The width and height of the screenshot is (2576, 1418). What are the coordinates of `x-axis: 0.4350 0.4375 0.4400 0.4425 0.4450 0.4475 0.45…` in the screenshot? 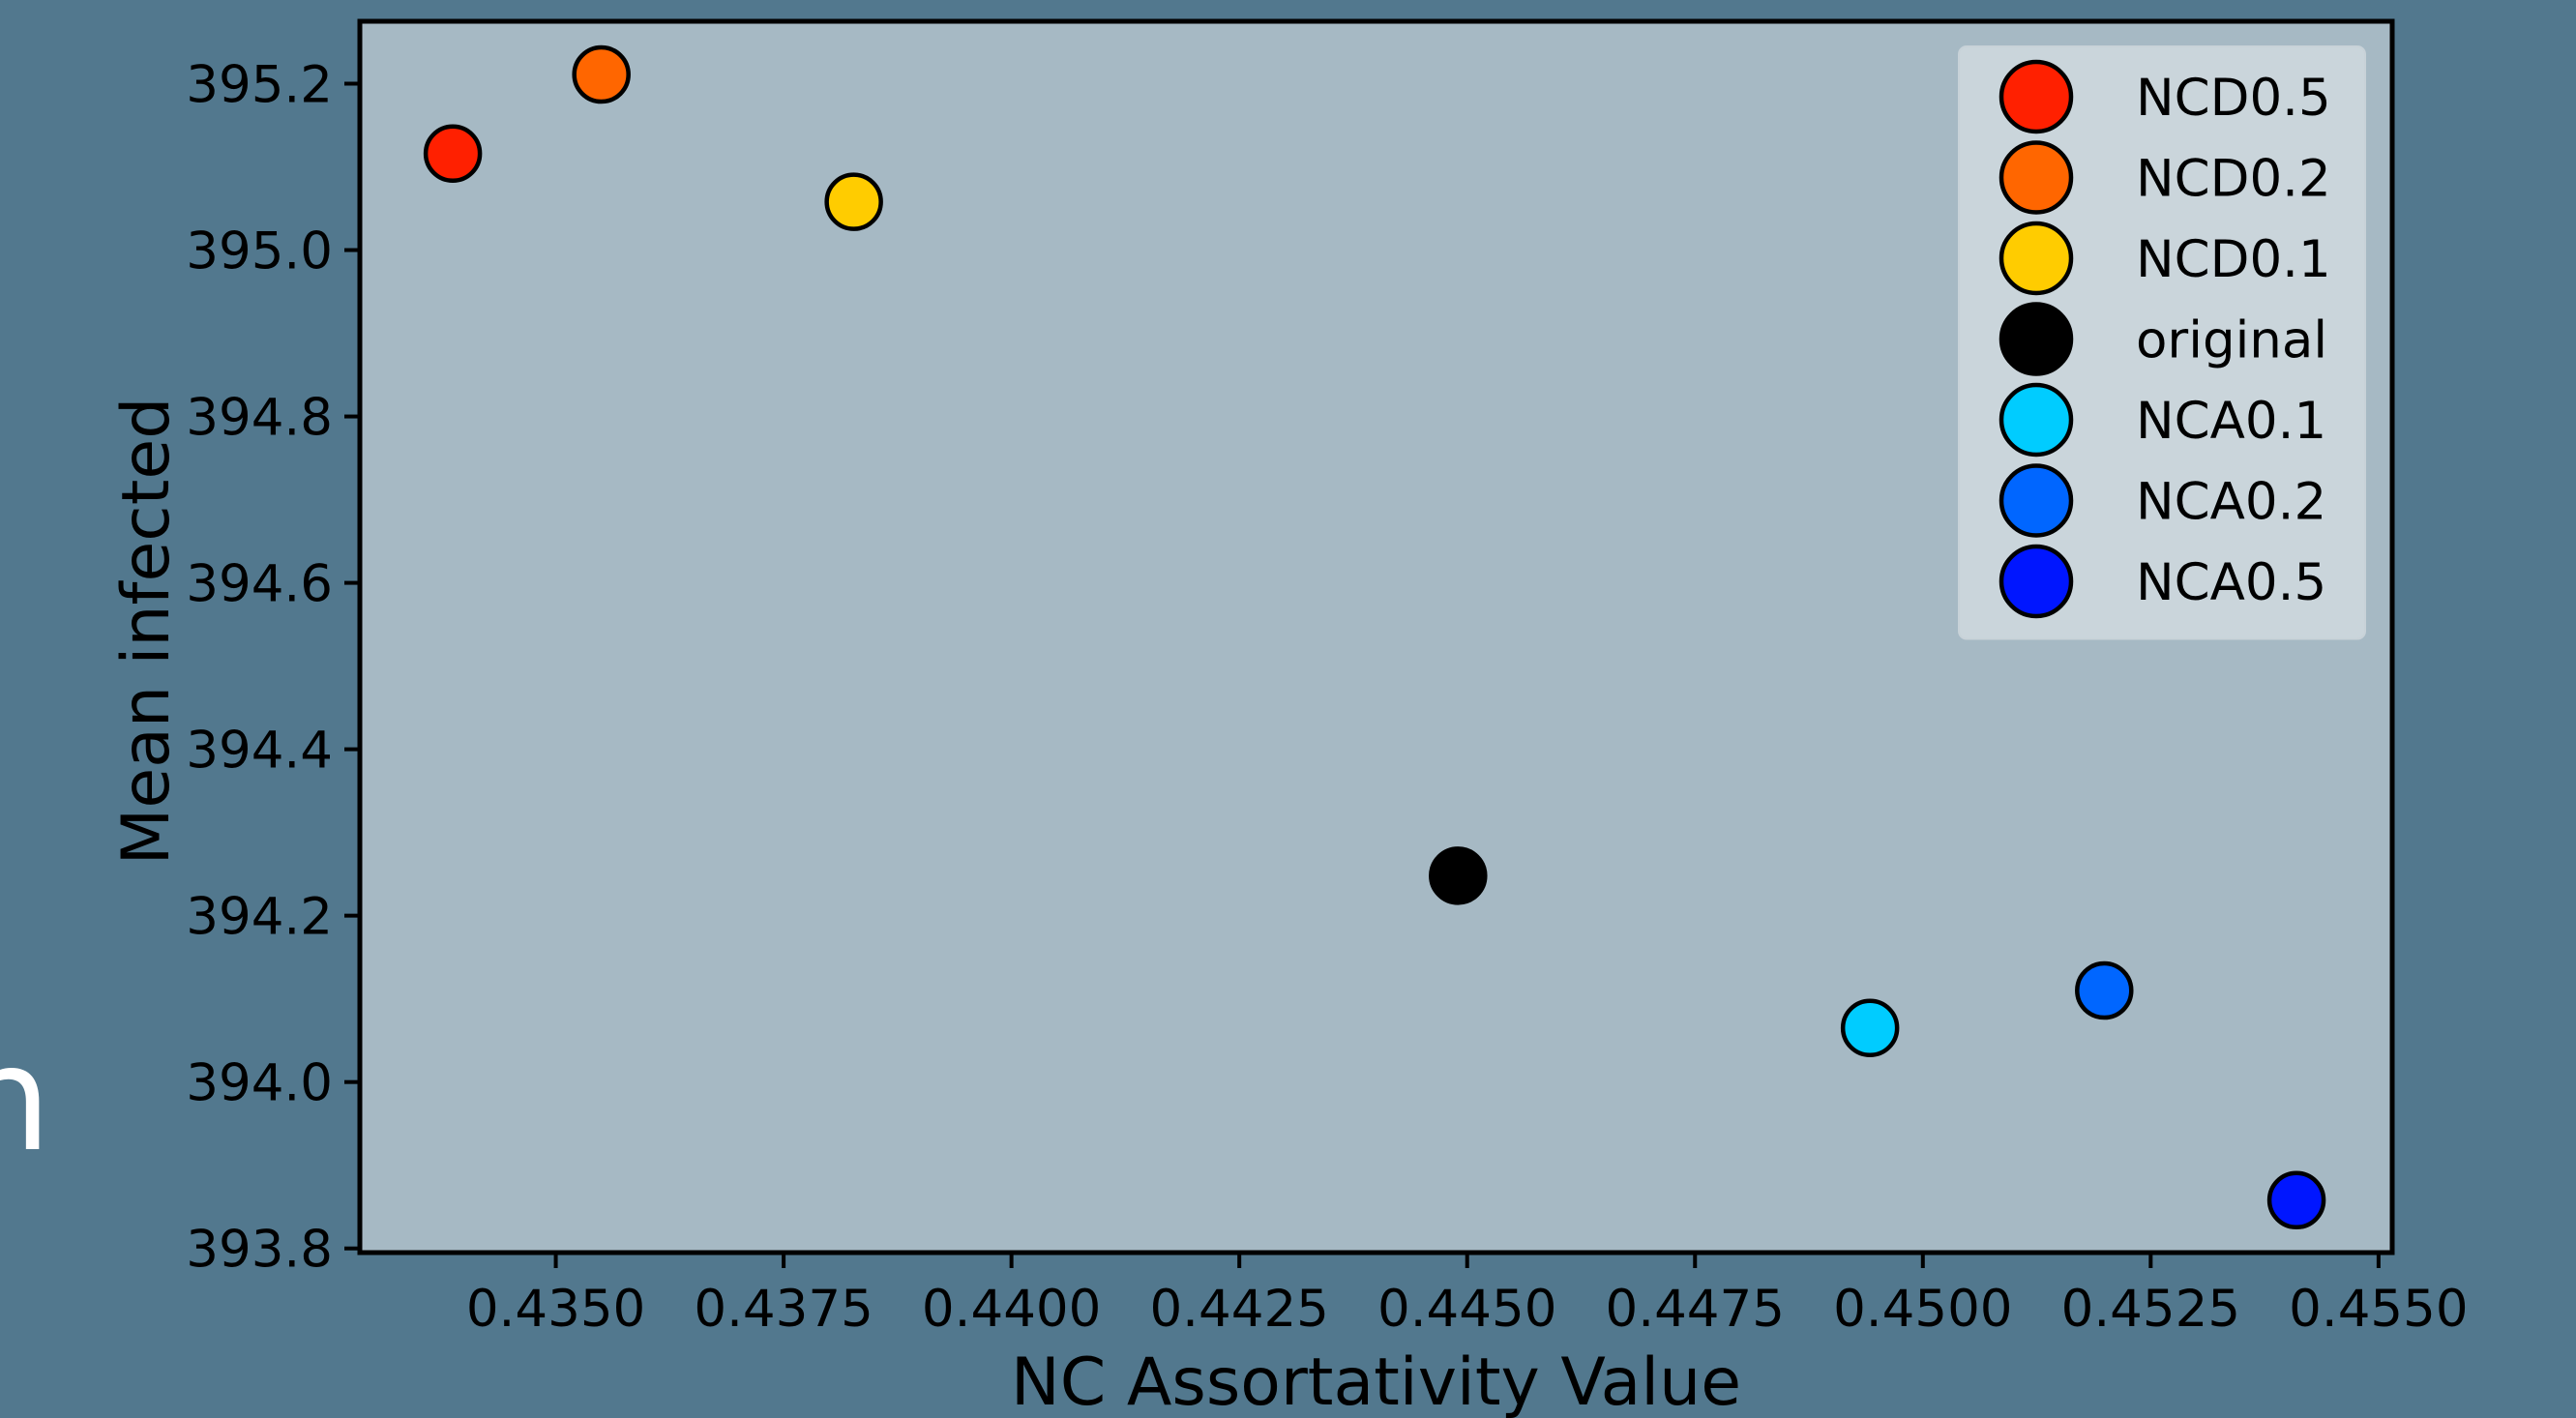 It's located at (1467, 1296).